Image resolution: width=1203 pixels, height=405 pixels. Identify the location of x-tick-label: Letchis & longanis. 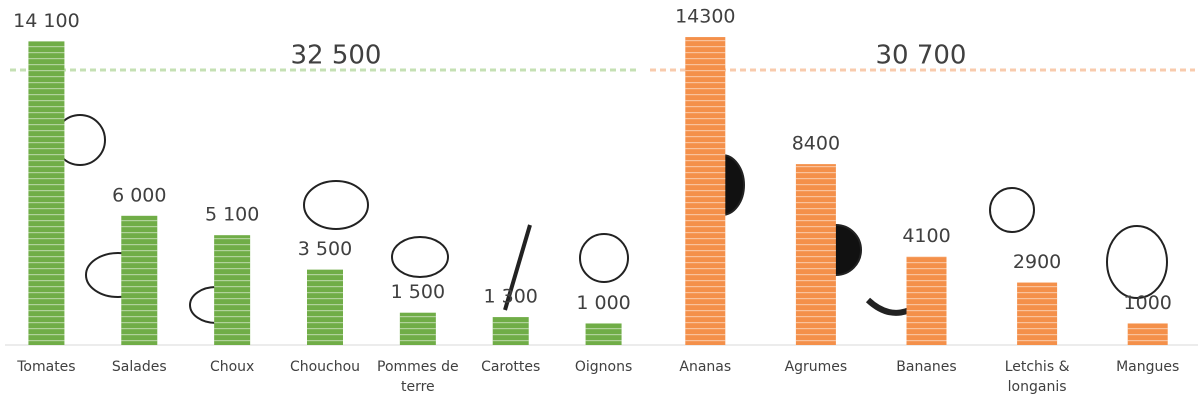
(1037, 377).